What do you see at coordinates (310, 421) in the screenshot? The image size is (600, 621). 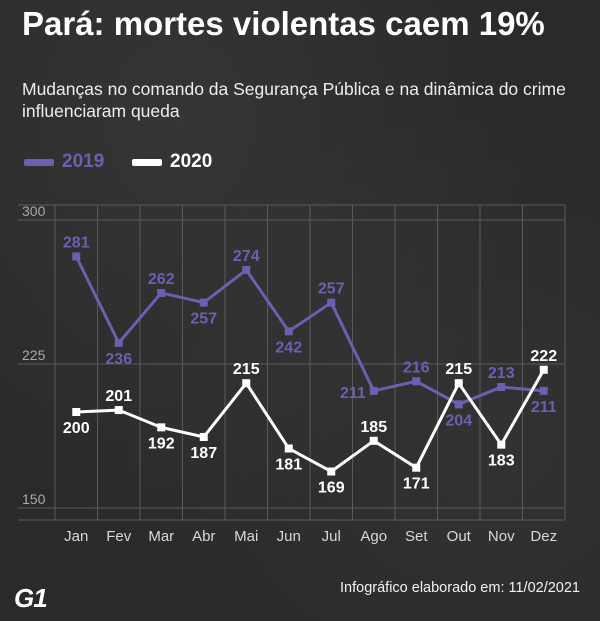 I see `series-line-2020` at bounding box center [310, 421].